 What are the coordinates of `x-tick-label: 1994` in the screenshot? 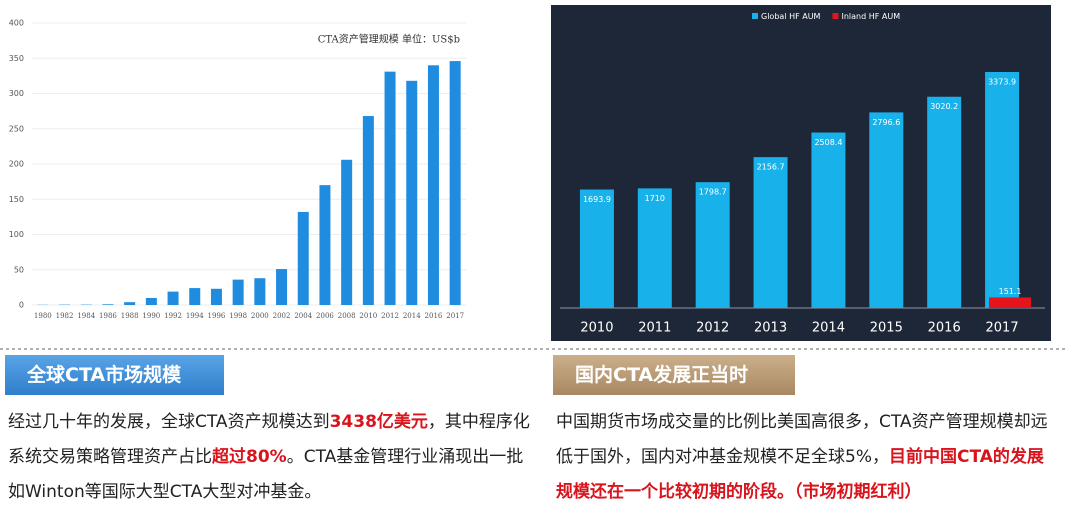 It's located at (195, 316).